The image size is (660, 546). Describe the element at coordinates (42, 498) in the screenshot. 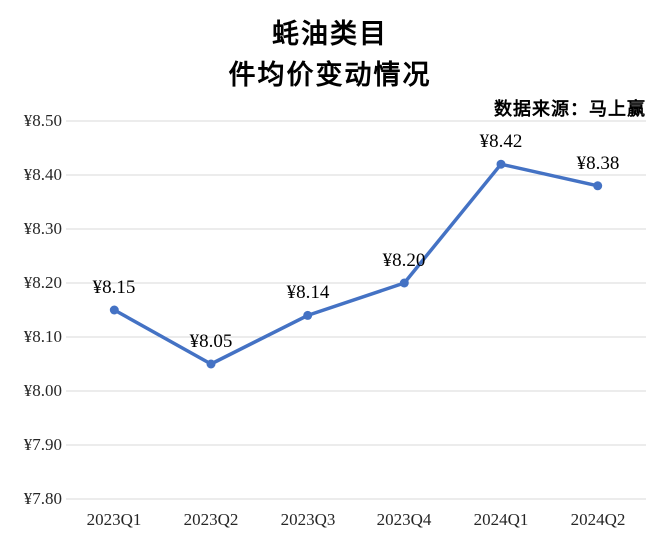

I see `y-tick-label: ¥7.80` at that location.